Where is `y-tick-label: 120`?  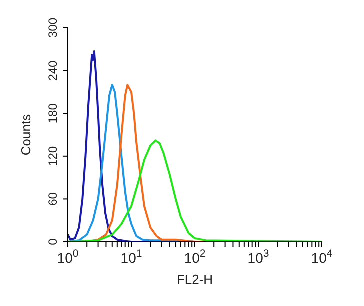
y-tick-label: 120 is located at coordinates (53, 156).